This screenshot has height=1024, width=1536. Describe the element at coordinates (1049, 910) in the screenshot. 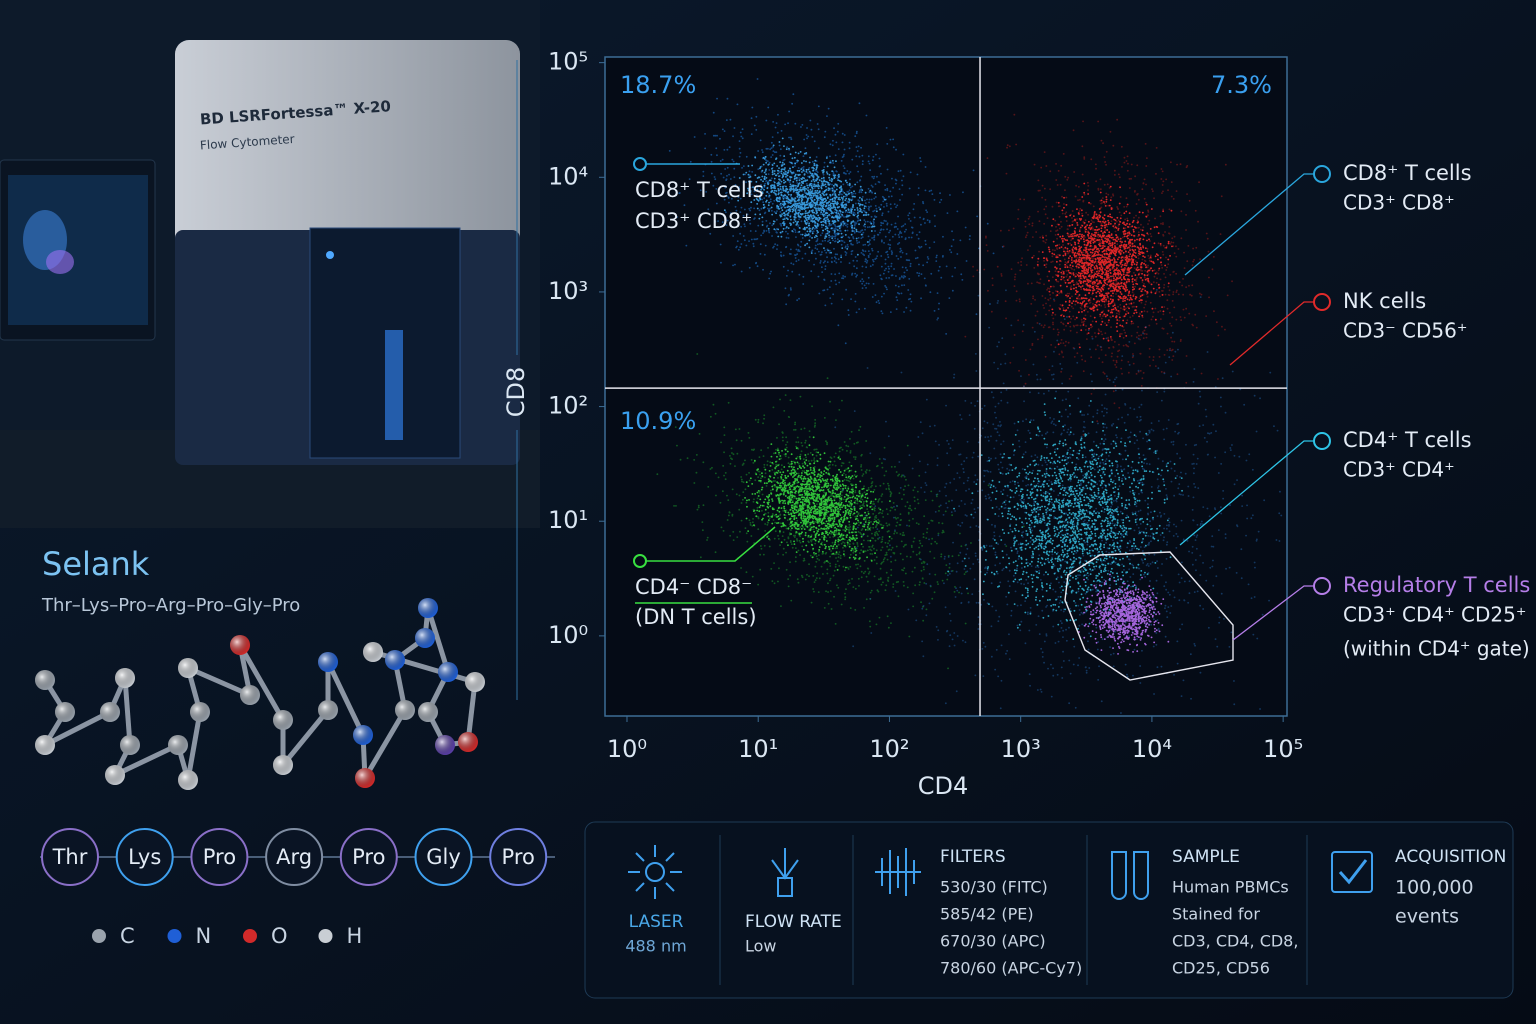

I see `settings-panel` at that location.